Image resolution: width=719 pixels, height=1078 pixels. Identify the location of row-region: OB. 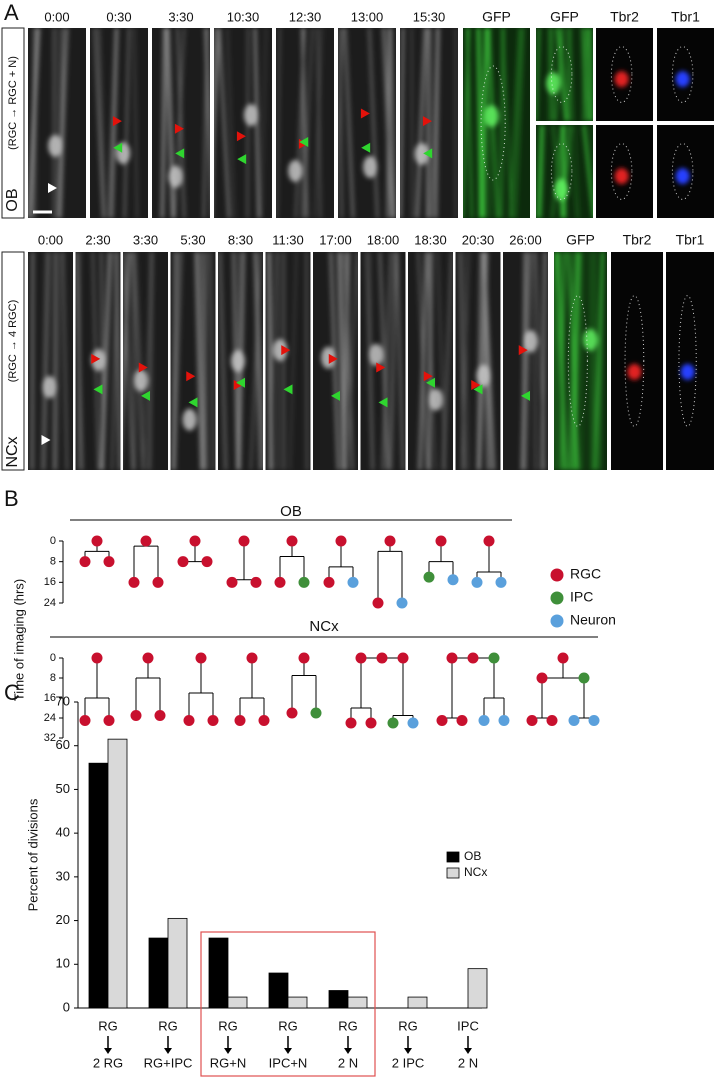
(12, 199).